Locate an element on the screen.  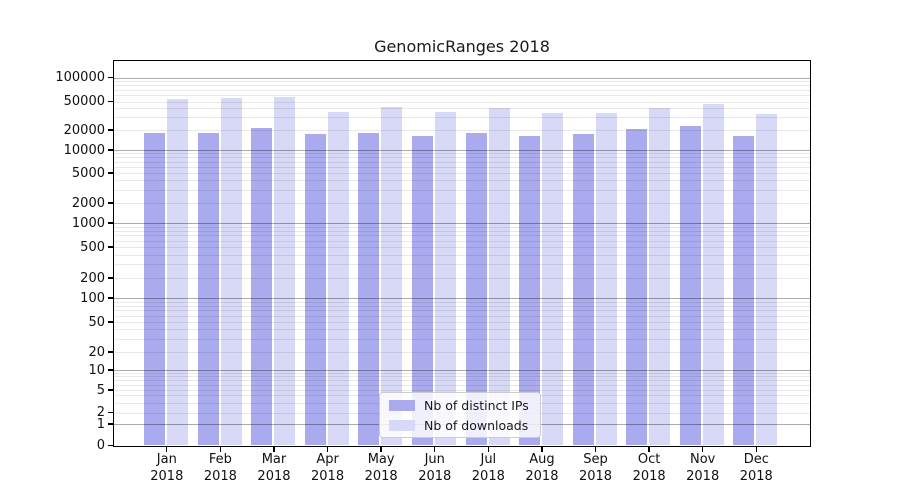
bar-downloads-may is located at coordinates (392, 276).